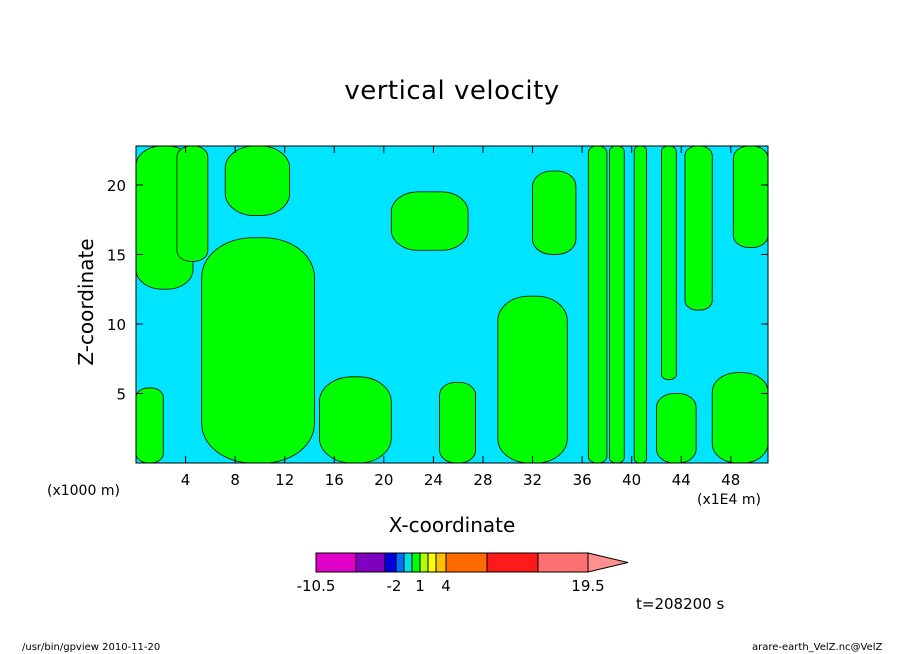 This screenshot has height=654, width=904. Describe the element at coordinates (587, 586) in the screenshot. I see `colorbar-label: 19.5` at that location.